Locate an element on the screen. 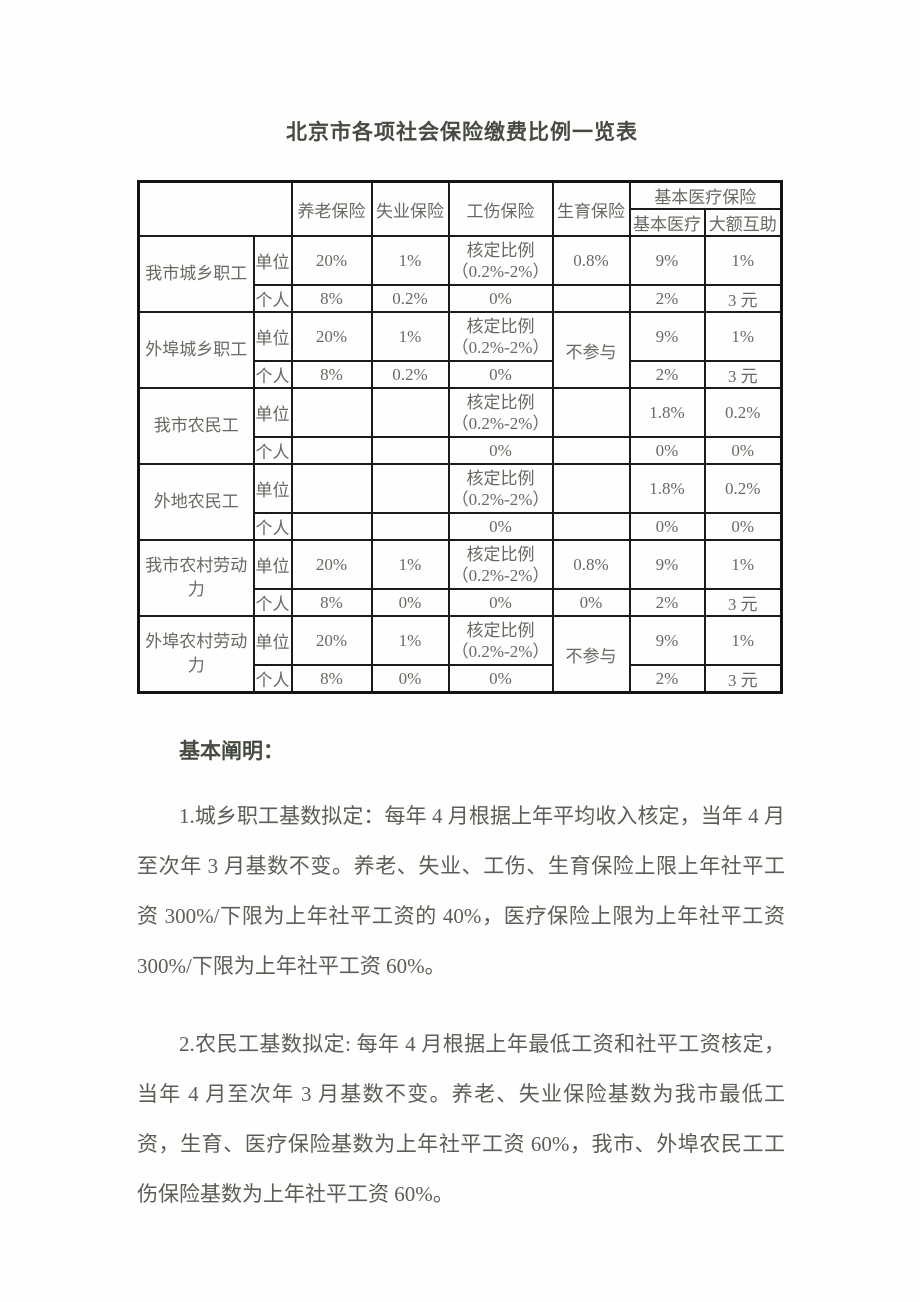 This screenshot has height=1302, width=920. cell-g6-maternity-span: 不参与 is located at coordinates (591, 654).